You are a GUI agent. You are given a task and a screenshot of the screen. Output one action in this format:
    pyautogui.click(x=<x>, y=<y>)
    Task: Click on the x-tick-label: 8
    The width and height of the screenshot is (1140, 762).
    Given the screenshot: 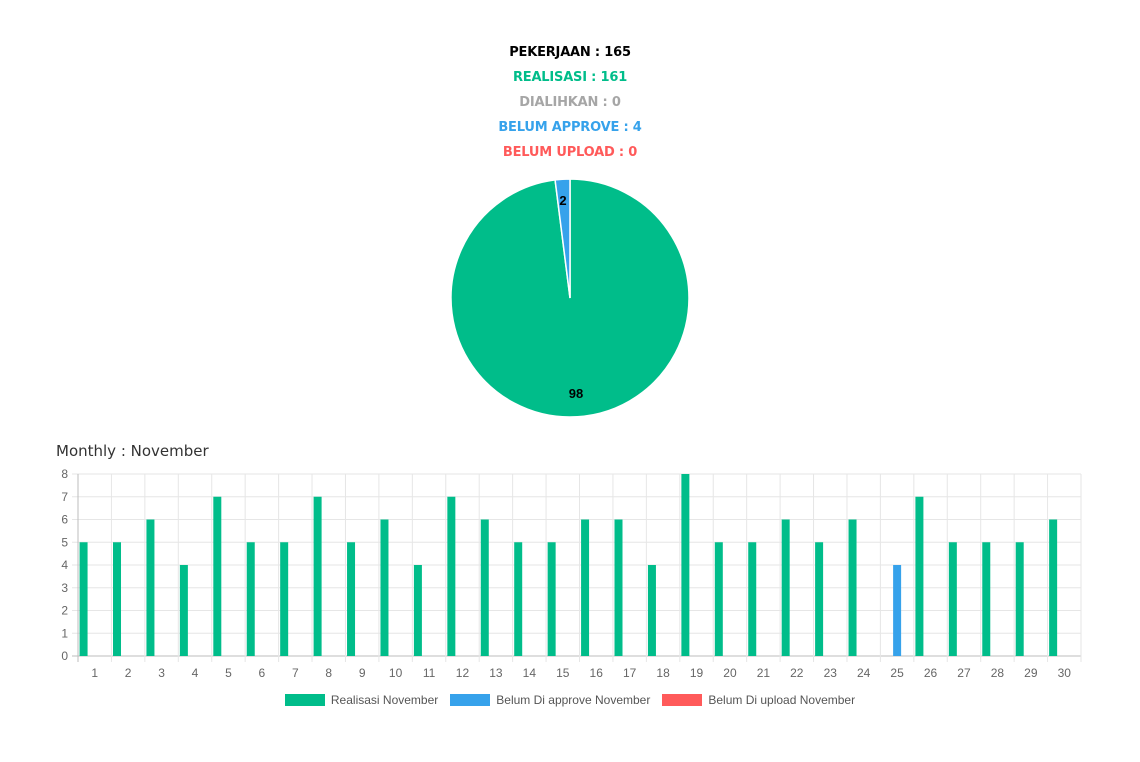 What is the action you would take?
    pyautogui.click(x=328, y=673)
    